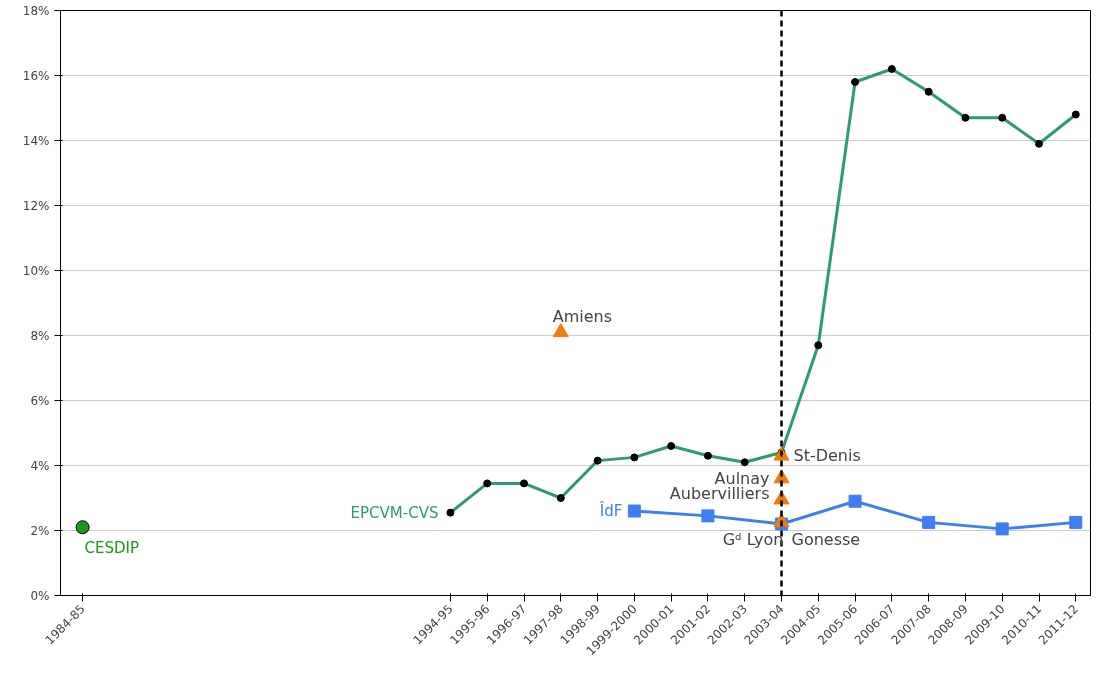  Describe the element at coordinates (40, 595) in the screenshot. I see `y-tick-label: 0%` at that location.